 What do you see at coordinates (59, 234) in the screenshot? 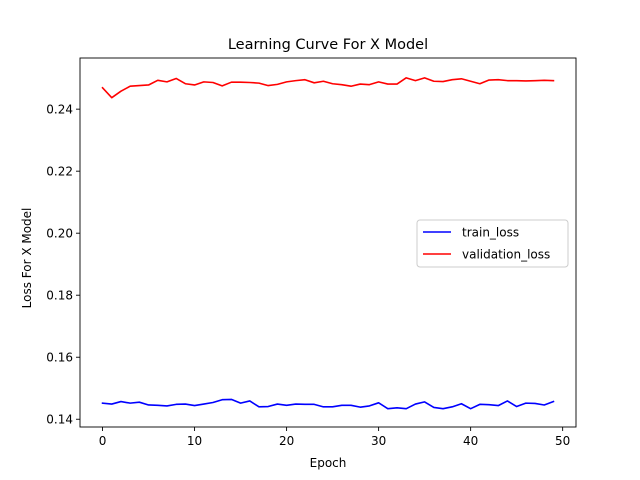
I see `y-tick-label: 0.20` at bounding box center [59, 234].